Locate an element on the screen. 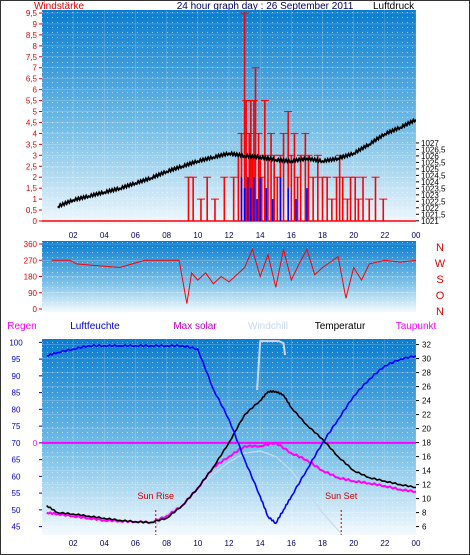  wind-tick-label: 1,5 is located at coordinates (32, 188).